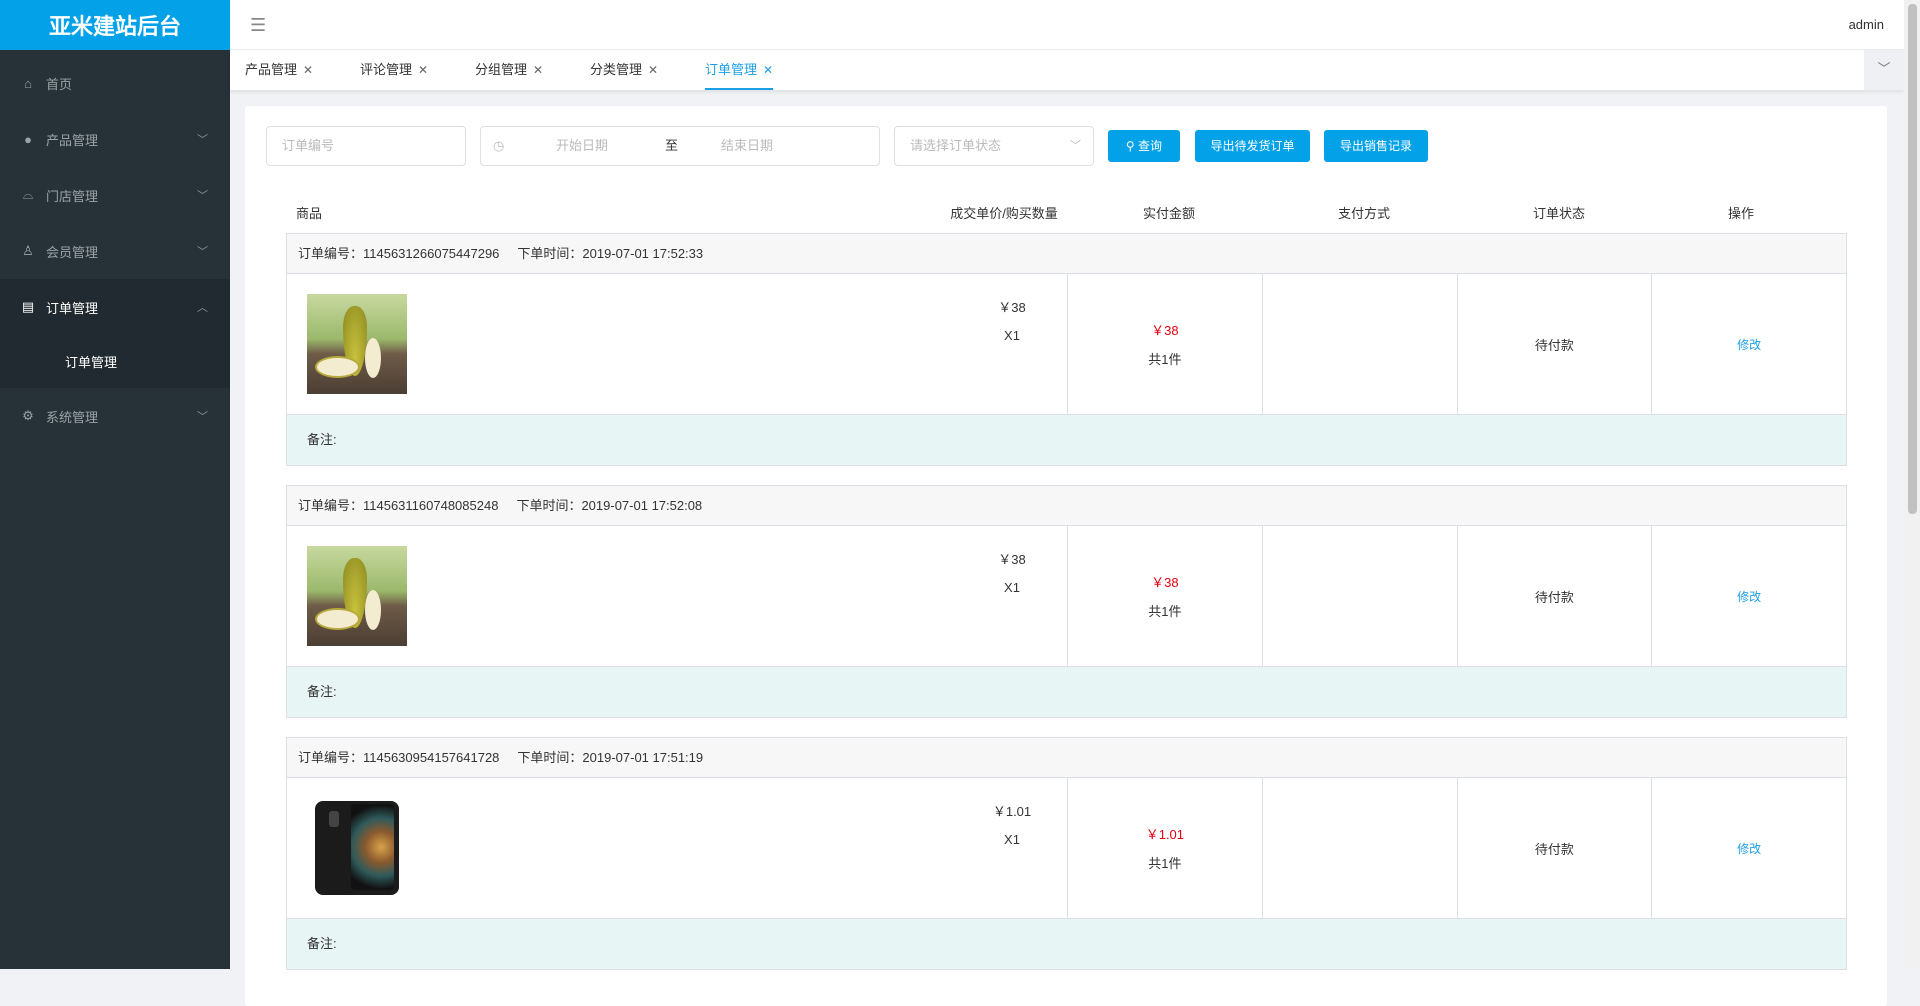  I want to click on tab-comments: 评论管理 ✕, so click(394, 70).